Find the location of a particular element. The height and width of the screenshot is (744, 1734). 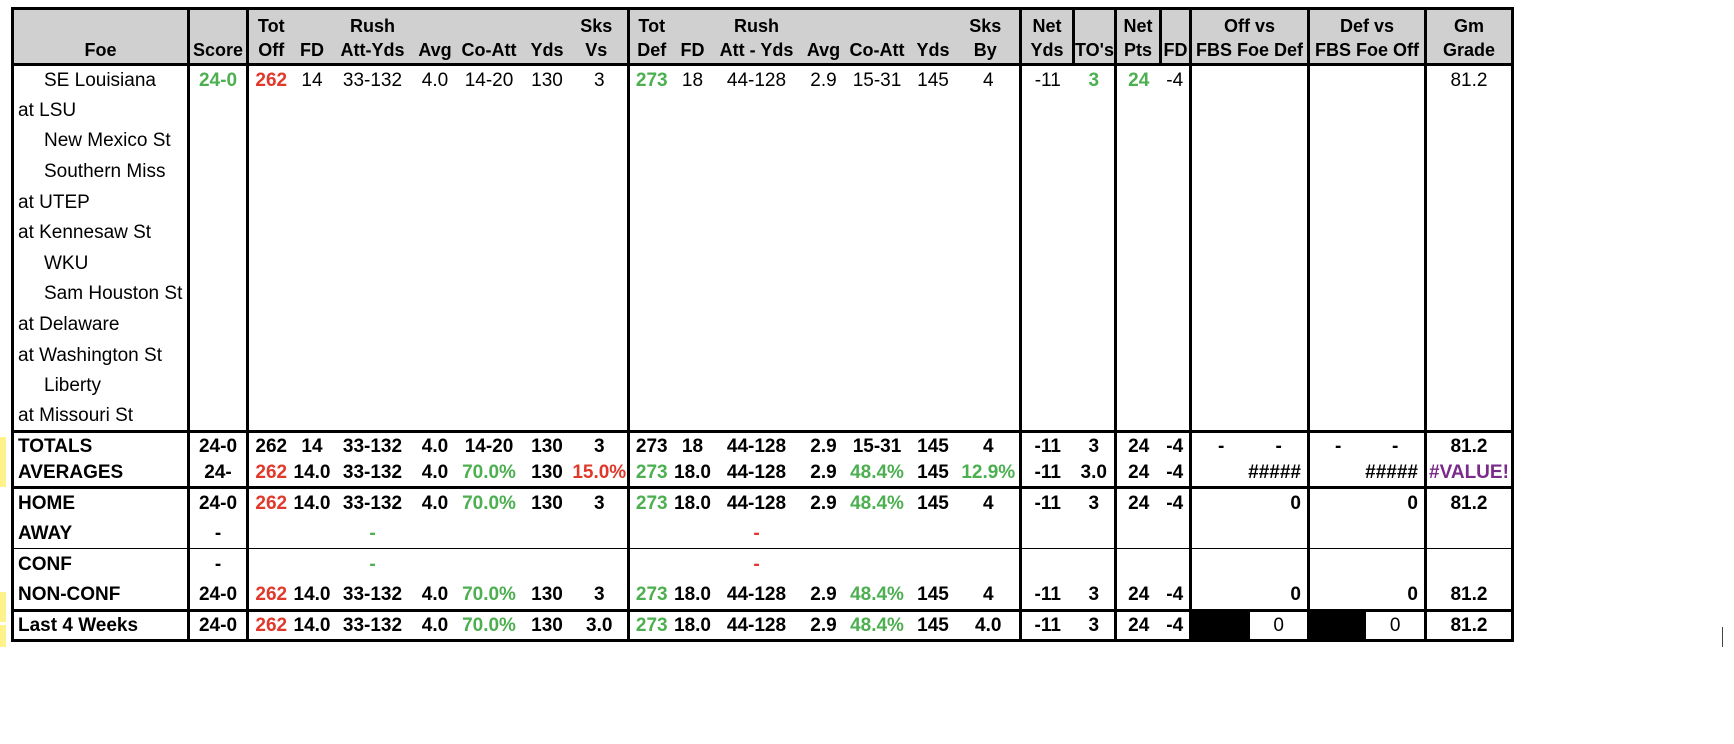

game-dfd: 18 is located at coordinates (692, 79).